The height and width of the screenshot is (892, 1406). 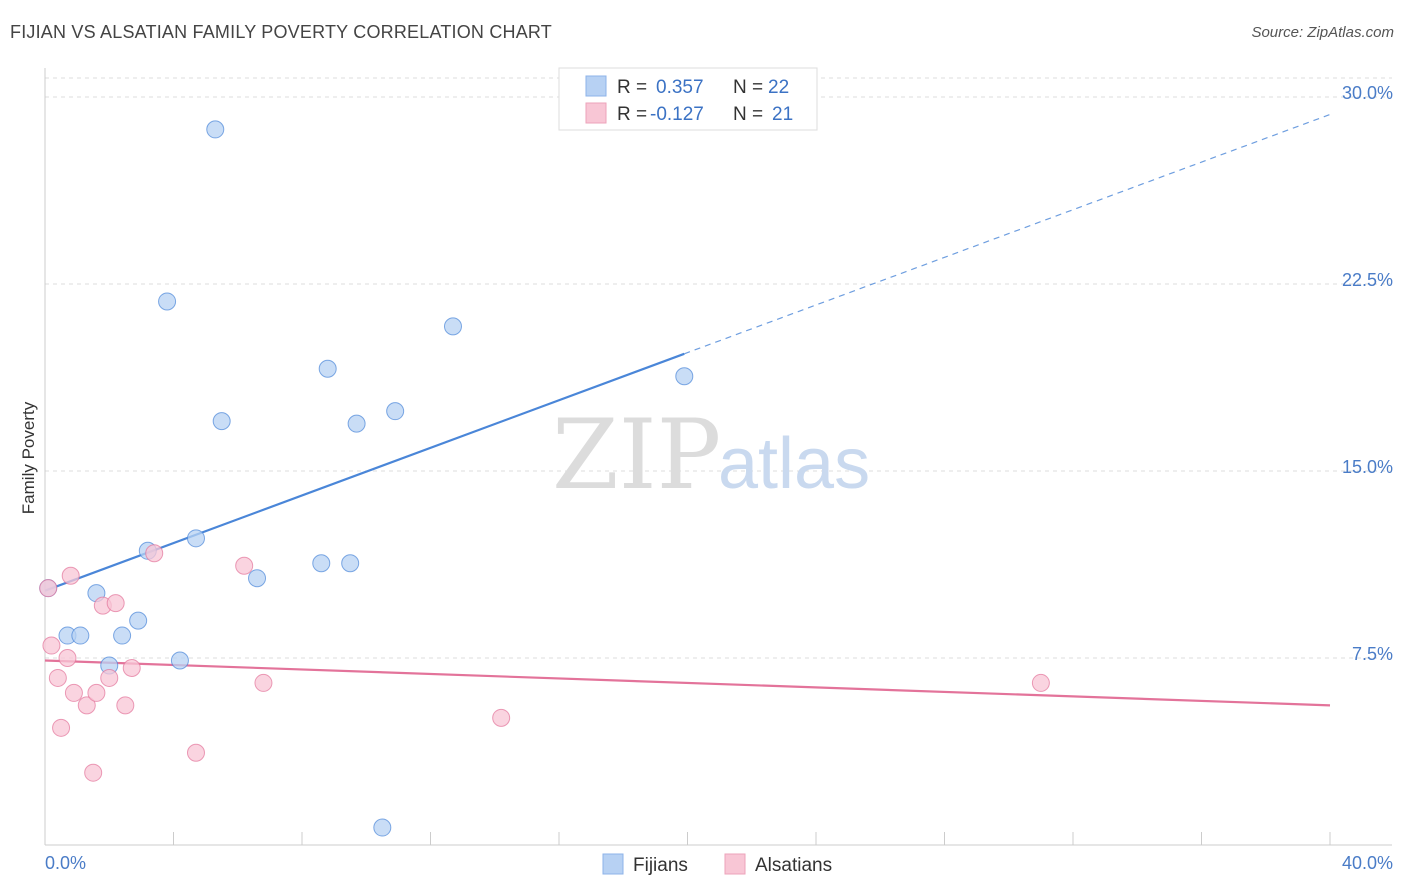 What do you see at coordinates (613, 864) in the screenshot?
I see `bottom-legend-swatch-fijians` at bounding box center [613, 864].